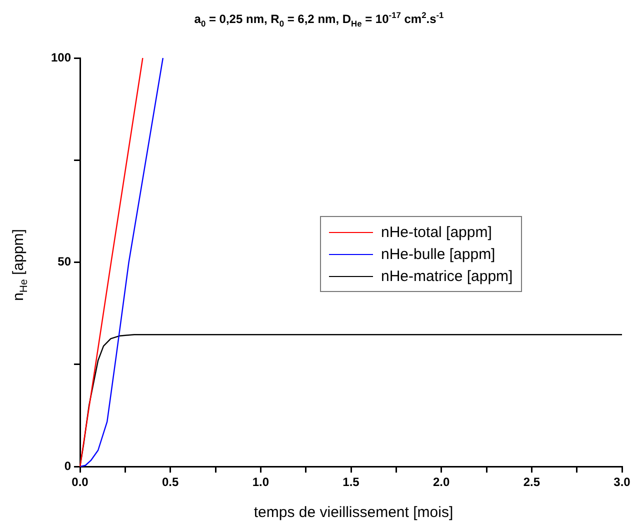 The image size is (638, 529). What do you see at coordinates (438, 254) in the screenshot?
I see `legend-label: nHe-bulle [appm]` at bounding box center [438, 254].